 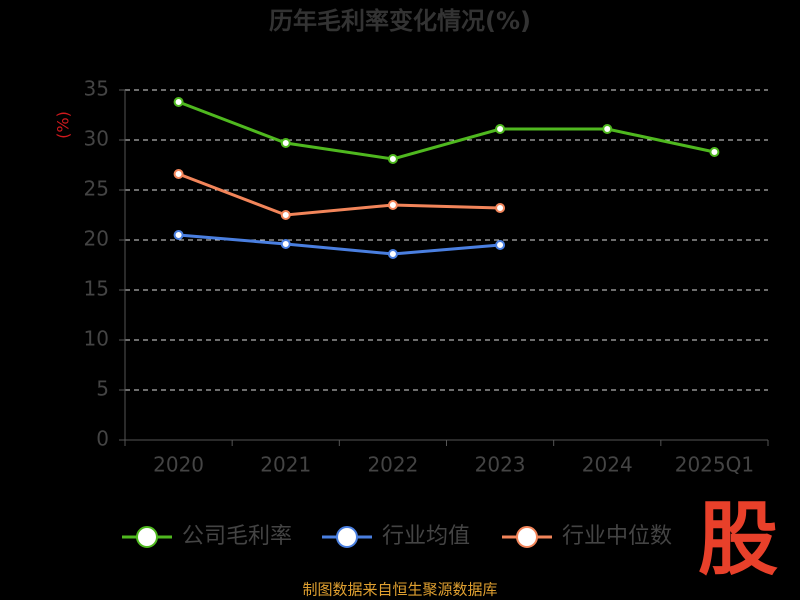 I want to click on chart-title: 历年毛利率变化情况(%), so click(x=400, y=21).